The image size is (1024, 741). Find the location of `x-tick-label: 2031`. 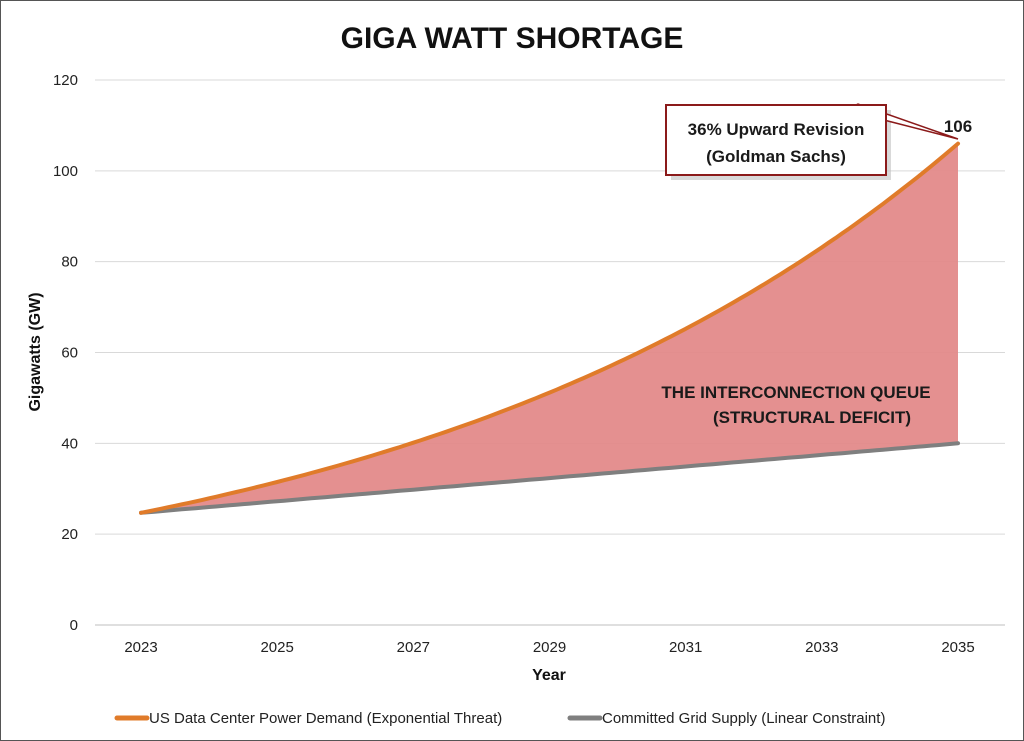

x-tick-label: 2031 is located at coordinates (685, 647).